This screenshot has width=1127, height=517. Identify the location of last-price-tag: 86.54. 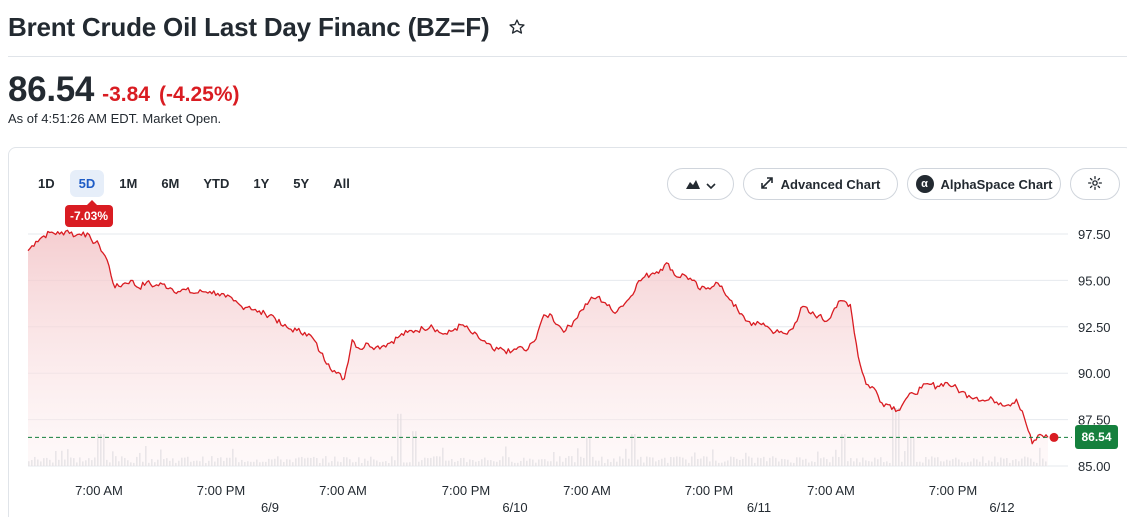
(1096, 437).